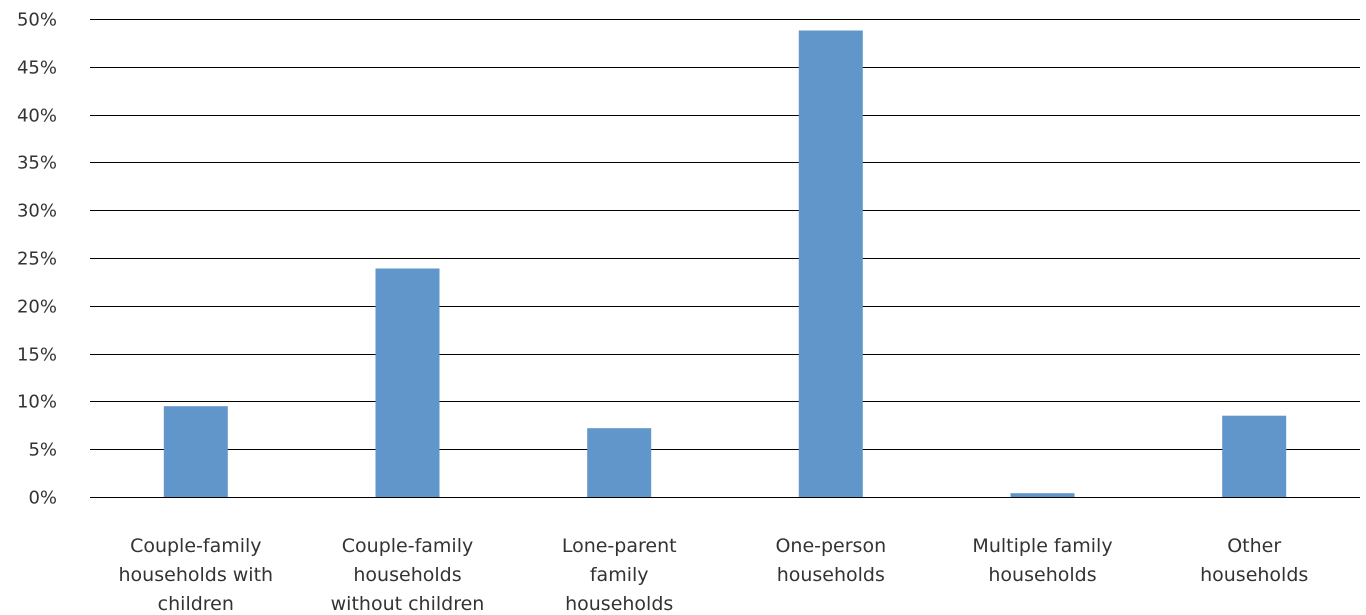 Image resolution: width=1366 pixels, height=615 pixels. I want to click on x-category-label: Other households, so click(1254, 560).